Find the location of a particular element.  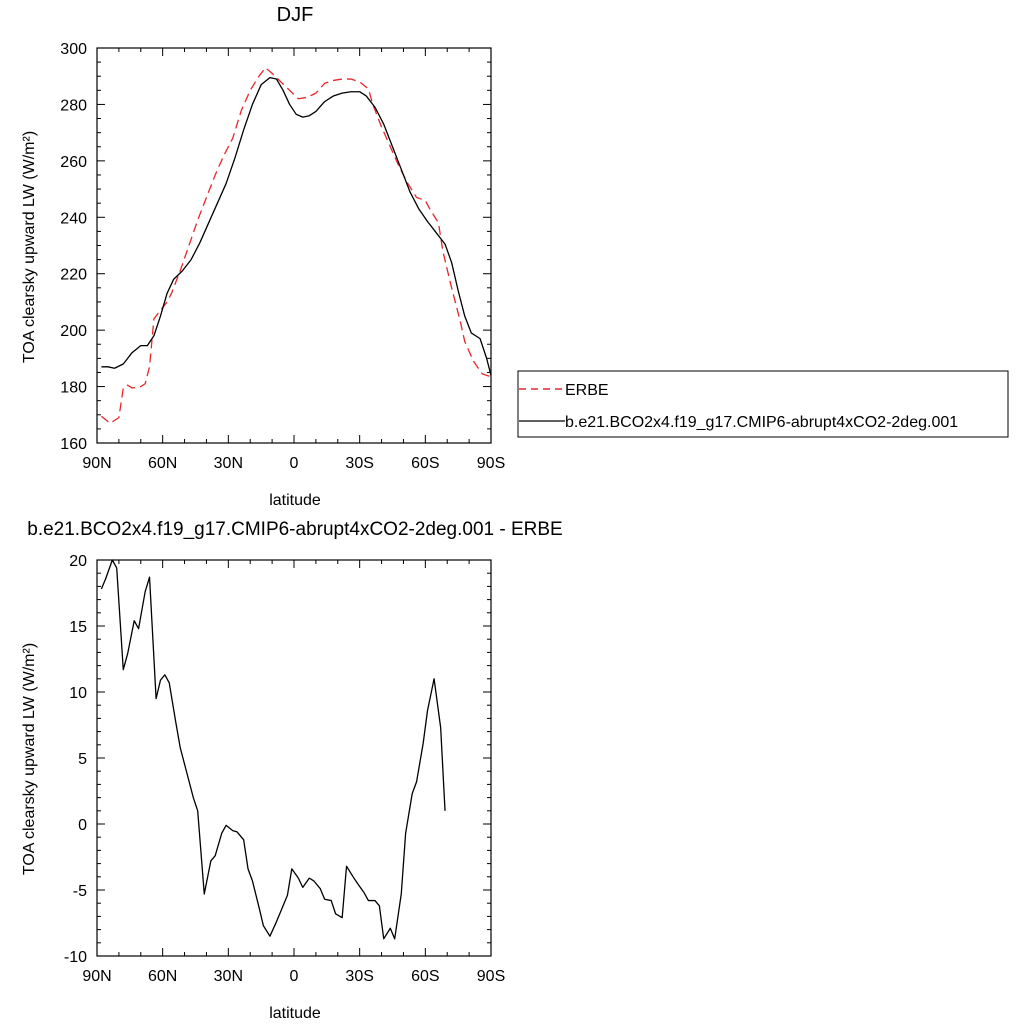

bottom-series-line-difference is located at coordinates (273, 749).